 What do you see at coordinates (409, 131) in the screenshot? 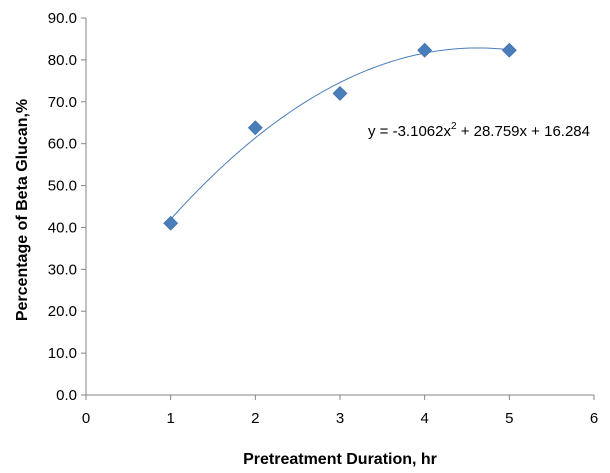
I see `equation-prefix: y = -3.1062x` at bounding box center [409, 131].